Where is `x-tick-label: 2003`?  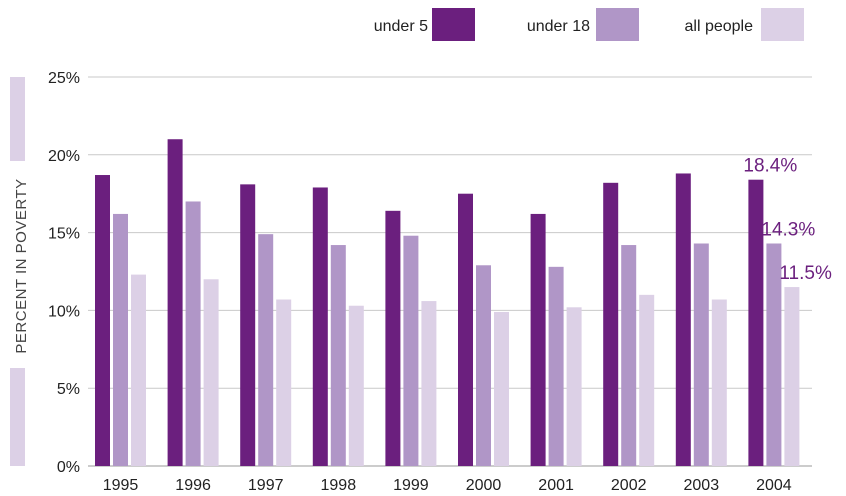 x-tick-label: 2003 is located at coordinates (702, 485).